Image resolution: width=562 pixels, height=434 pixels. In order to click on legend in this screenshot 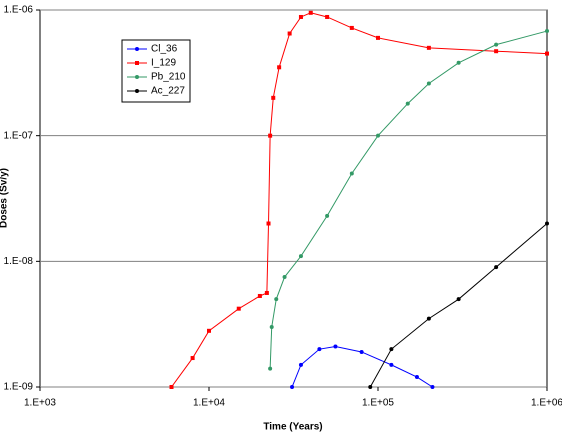, I will do `click(156, 71)`.